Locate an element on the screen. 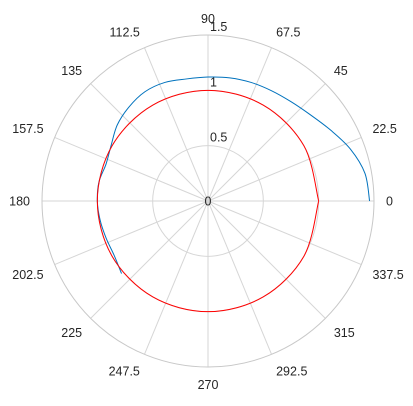 The height and width of the screenshot is (406, 413). angle-tick-label: 270 is located at coordinates (208, 385).